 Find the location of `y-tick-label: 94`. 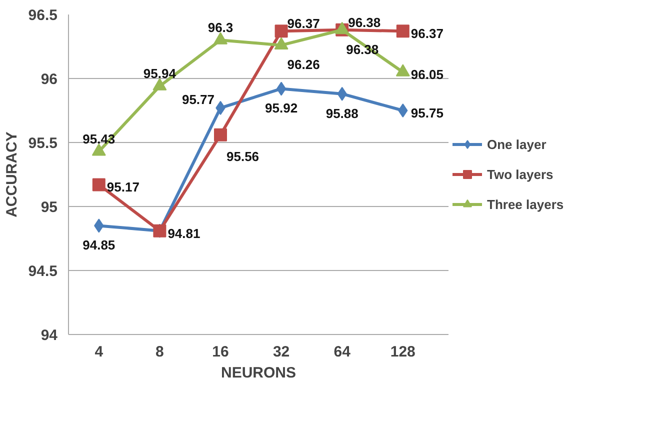

y-tick-label: 94 is located at coordinates (49, 335).